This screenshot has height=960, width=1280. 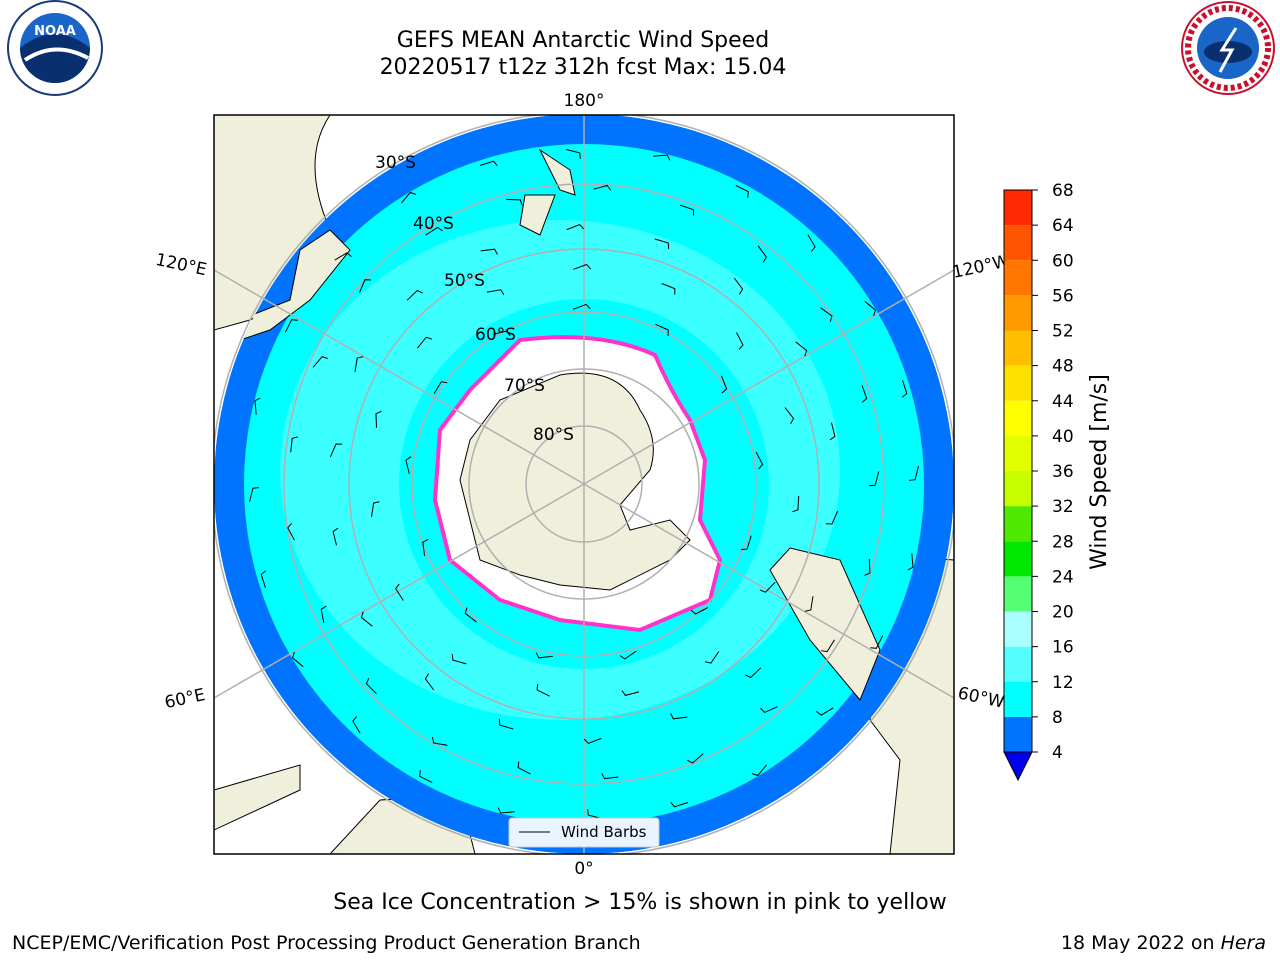 What do you see at coordinates (1057, 718) in the screenshot?
I see `colorbar-tick-label: 8` at bounding box center [1057, 718].